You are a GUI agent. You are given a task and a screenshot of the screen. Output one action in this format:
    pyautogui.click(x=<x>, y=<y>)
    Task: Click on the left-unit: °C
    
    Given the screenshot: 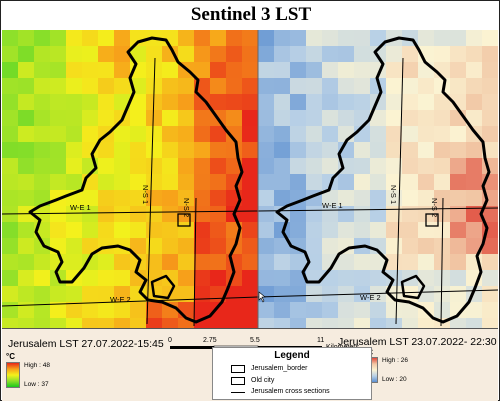 What is the action you would take?
    pyautogui.click(x=10, y=356)
    